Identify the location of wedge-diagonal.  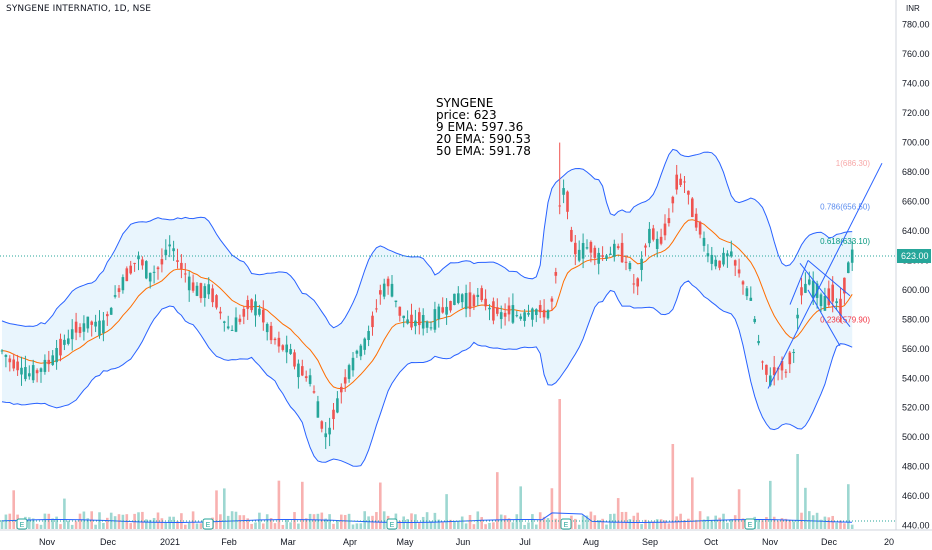
(825, 295).